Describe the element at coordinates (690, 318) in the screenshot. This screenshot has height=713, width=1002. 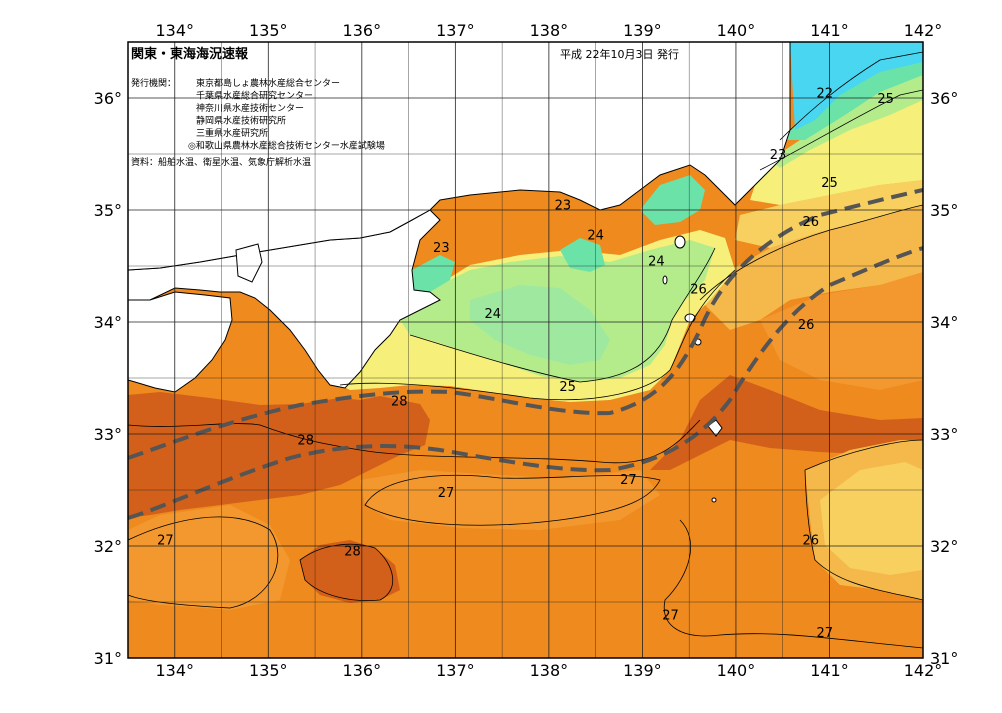
I see `island-miyake` at that location.